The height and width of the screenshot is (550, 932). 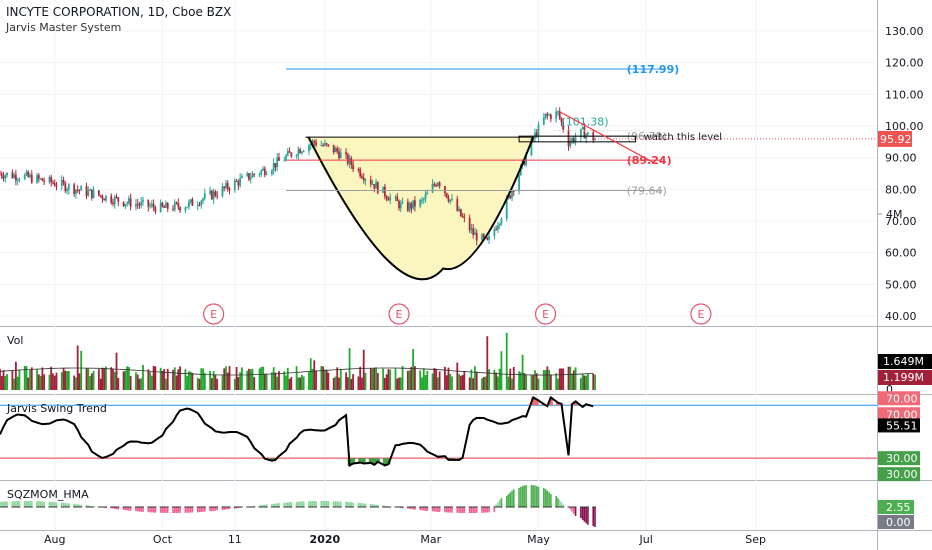 I want to click on swing-badge, so click(x=899, y=458).